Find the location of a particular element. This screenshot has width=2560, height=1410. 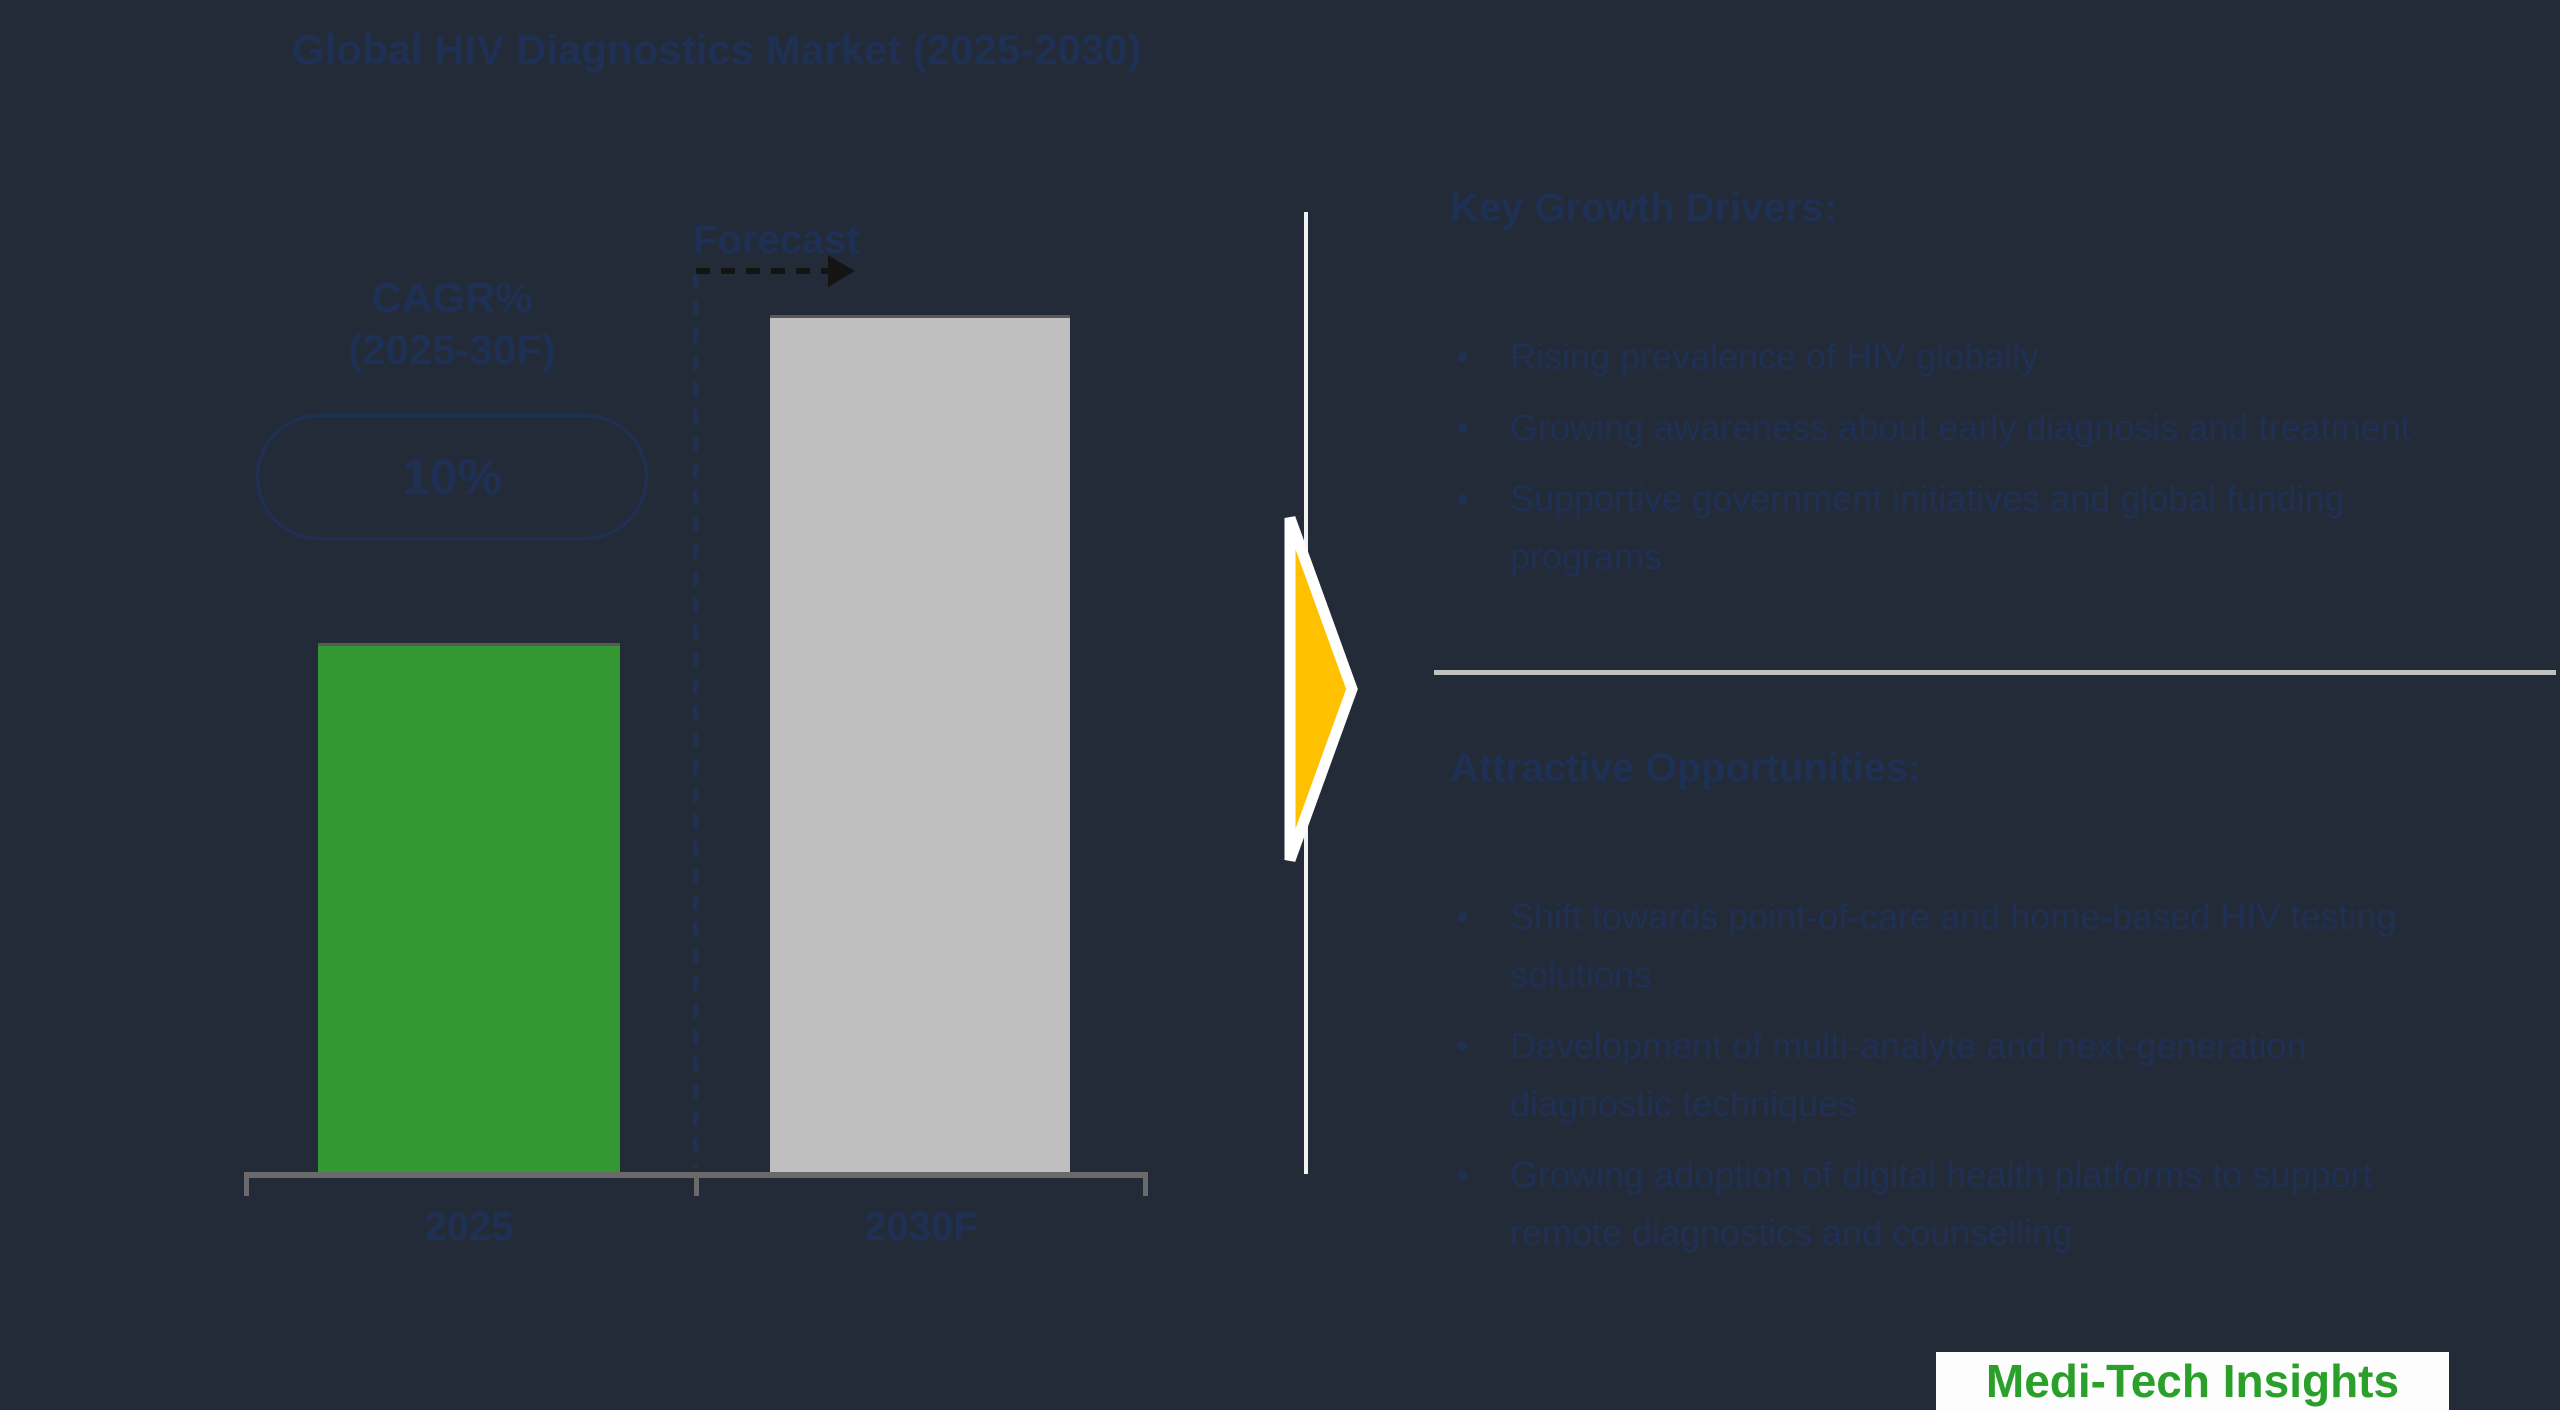

section-divider-line is located at coordinates (1995, 672).